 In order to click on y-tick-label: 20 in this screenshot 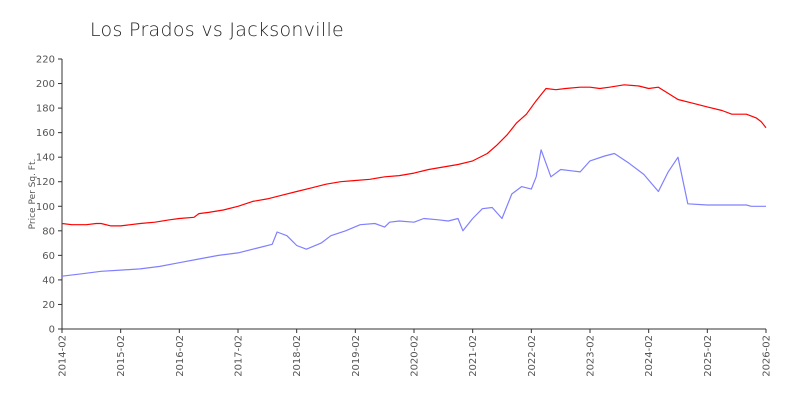, I will do `click(48, 305)`.